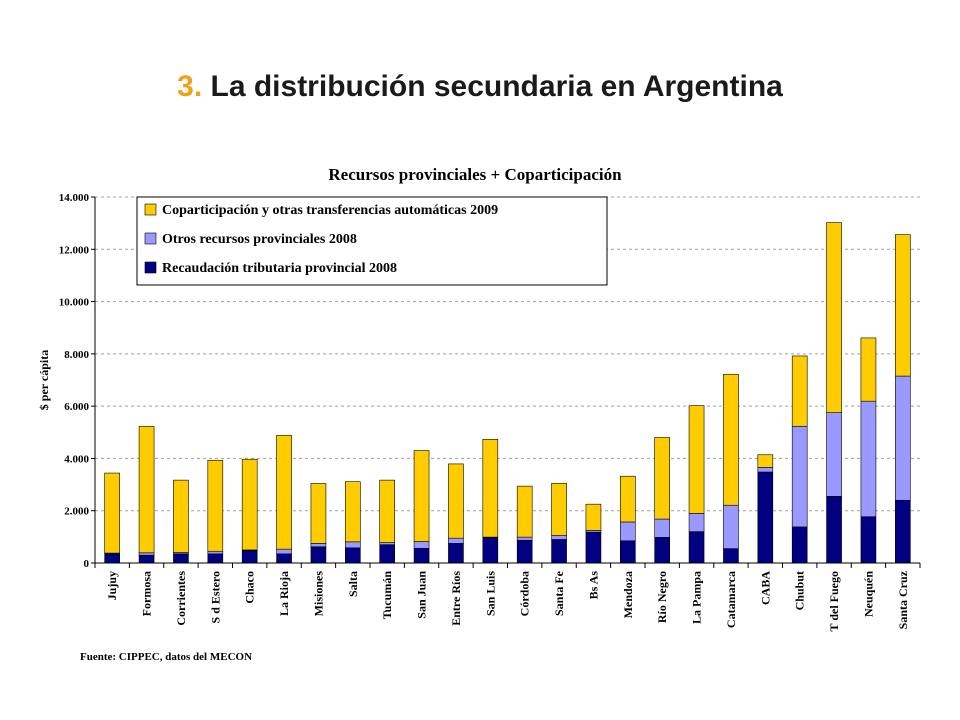 Image resolution: width=960 pixels, height=720 pixels. Describe the element at coordinates (44, 380) in the screenshot. I see `y-axis-label: $ per cápita` at that location.